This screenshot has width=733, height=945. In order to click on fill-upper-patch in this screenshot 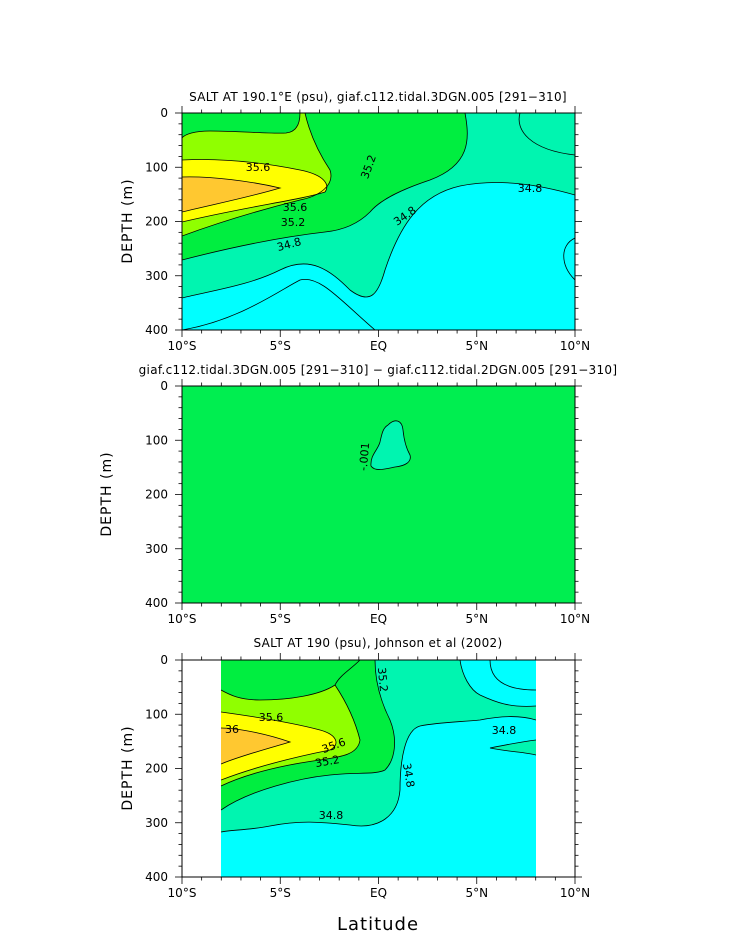, I will do `click(241, 125)`.